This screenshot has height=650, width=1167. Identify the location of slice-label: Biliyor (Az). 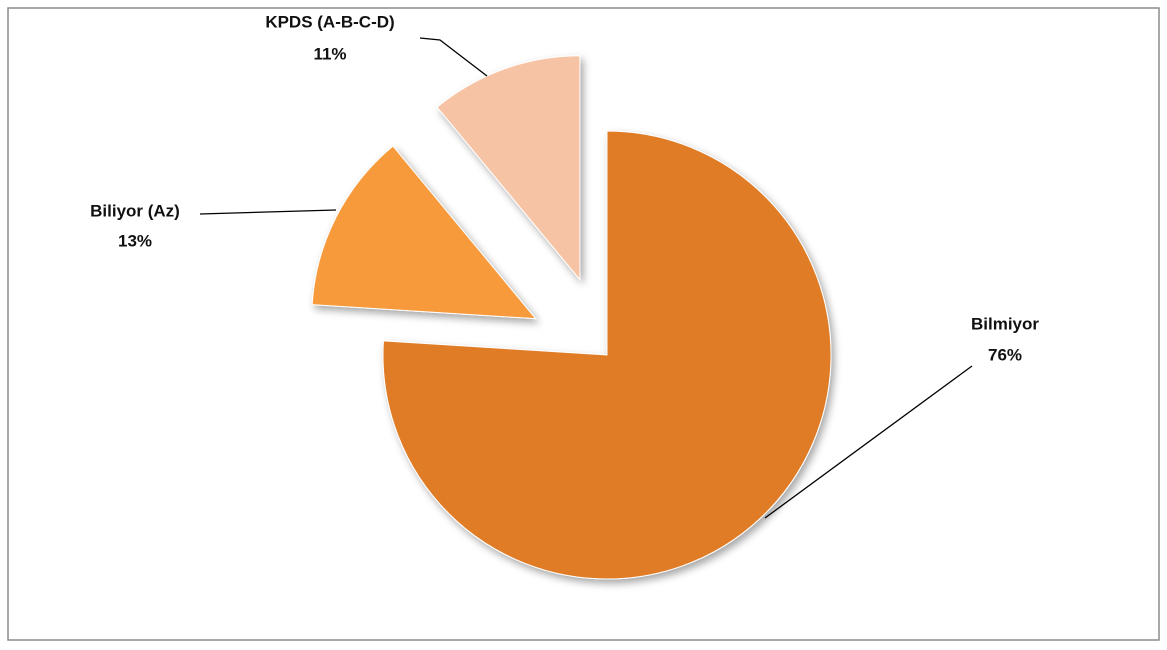
(135, 210).